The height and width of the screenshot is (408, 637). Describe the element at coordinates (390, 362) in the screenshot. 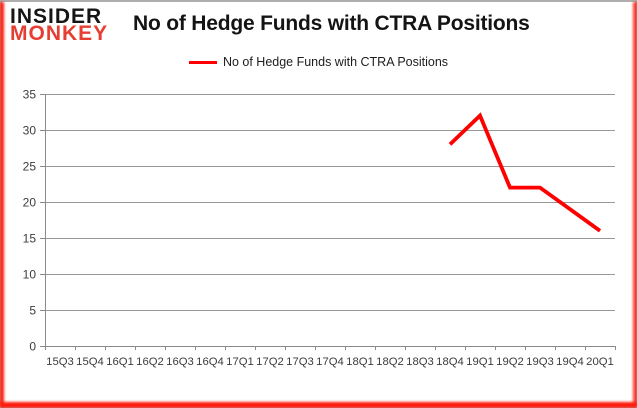

I see `x-axis-tick-label: 18Q2` at that location.